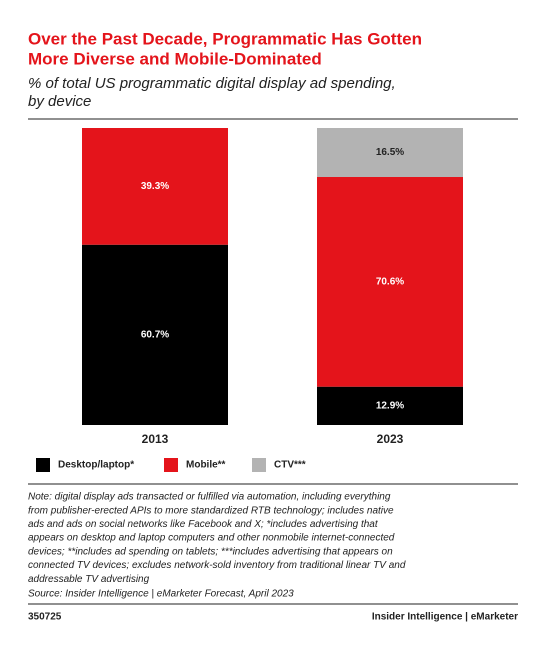 This screenshot has width=547, height=648. I want to click on x-tick-label: 2023, so click(390, 439).